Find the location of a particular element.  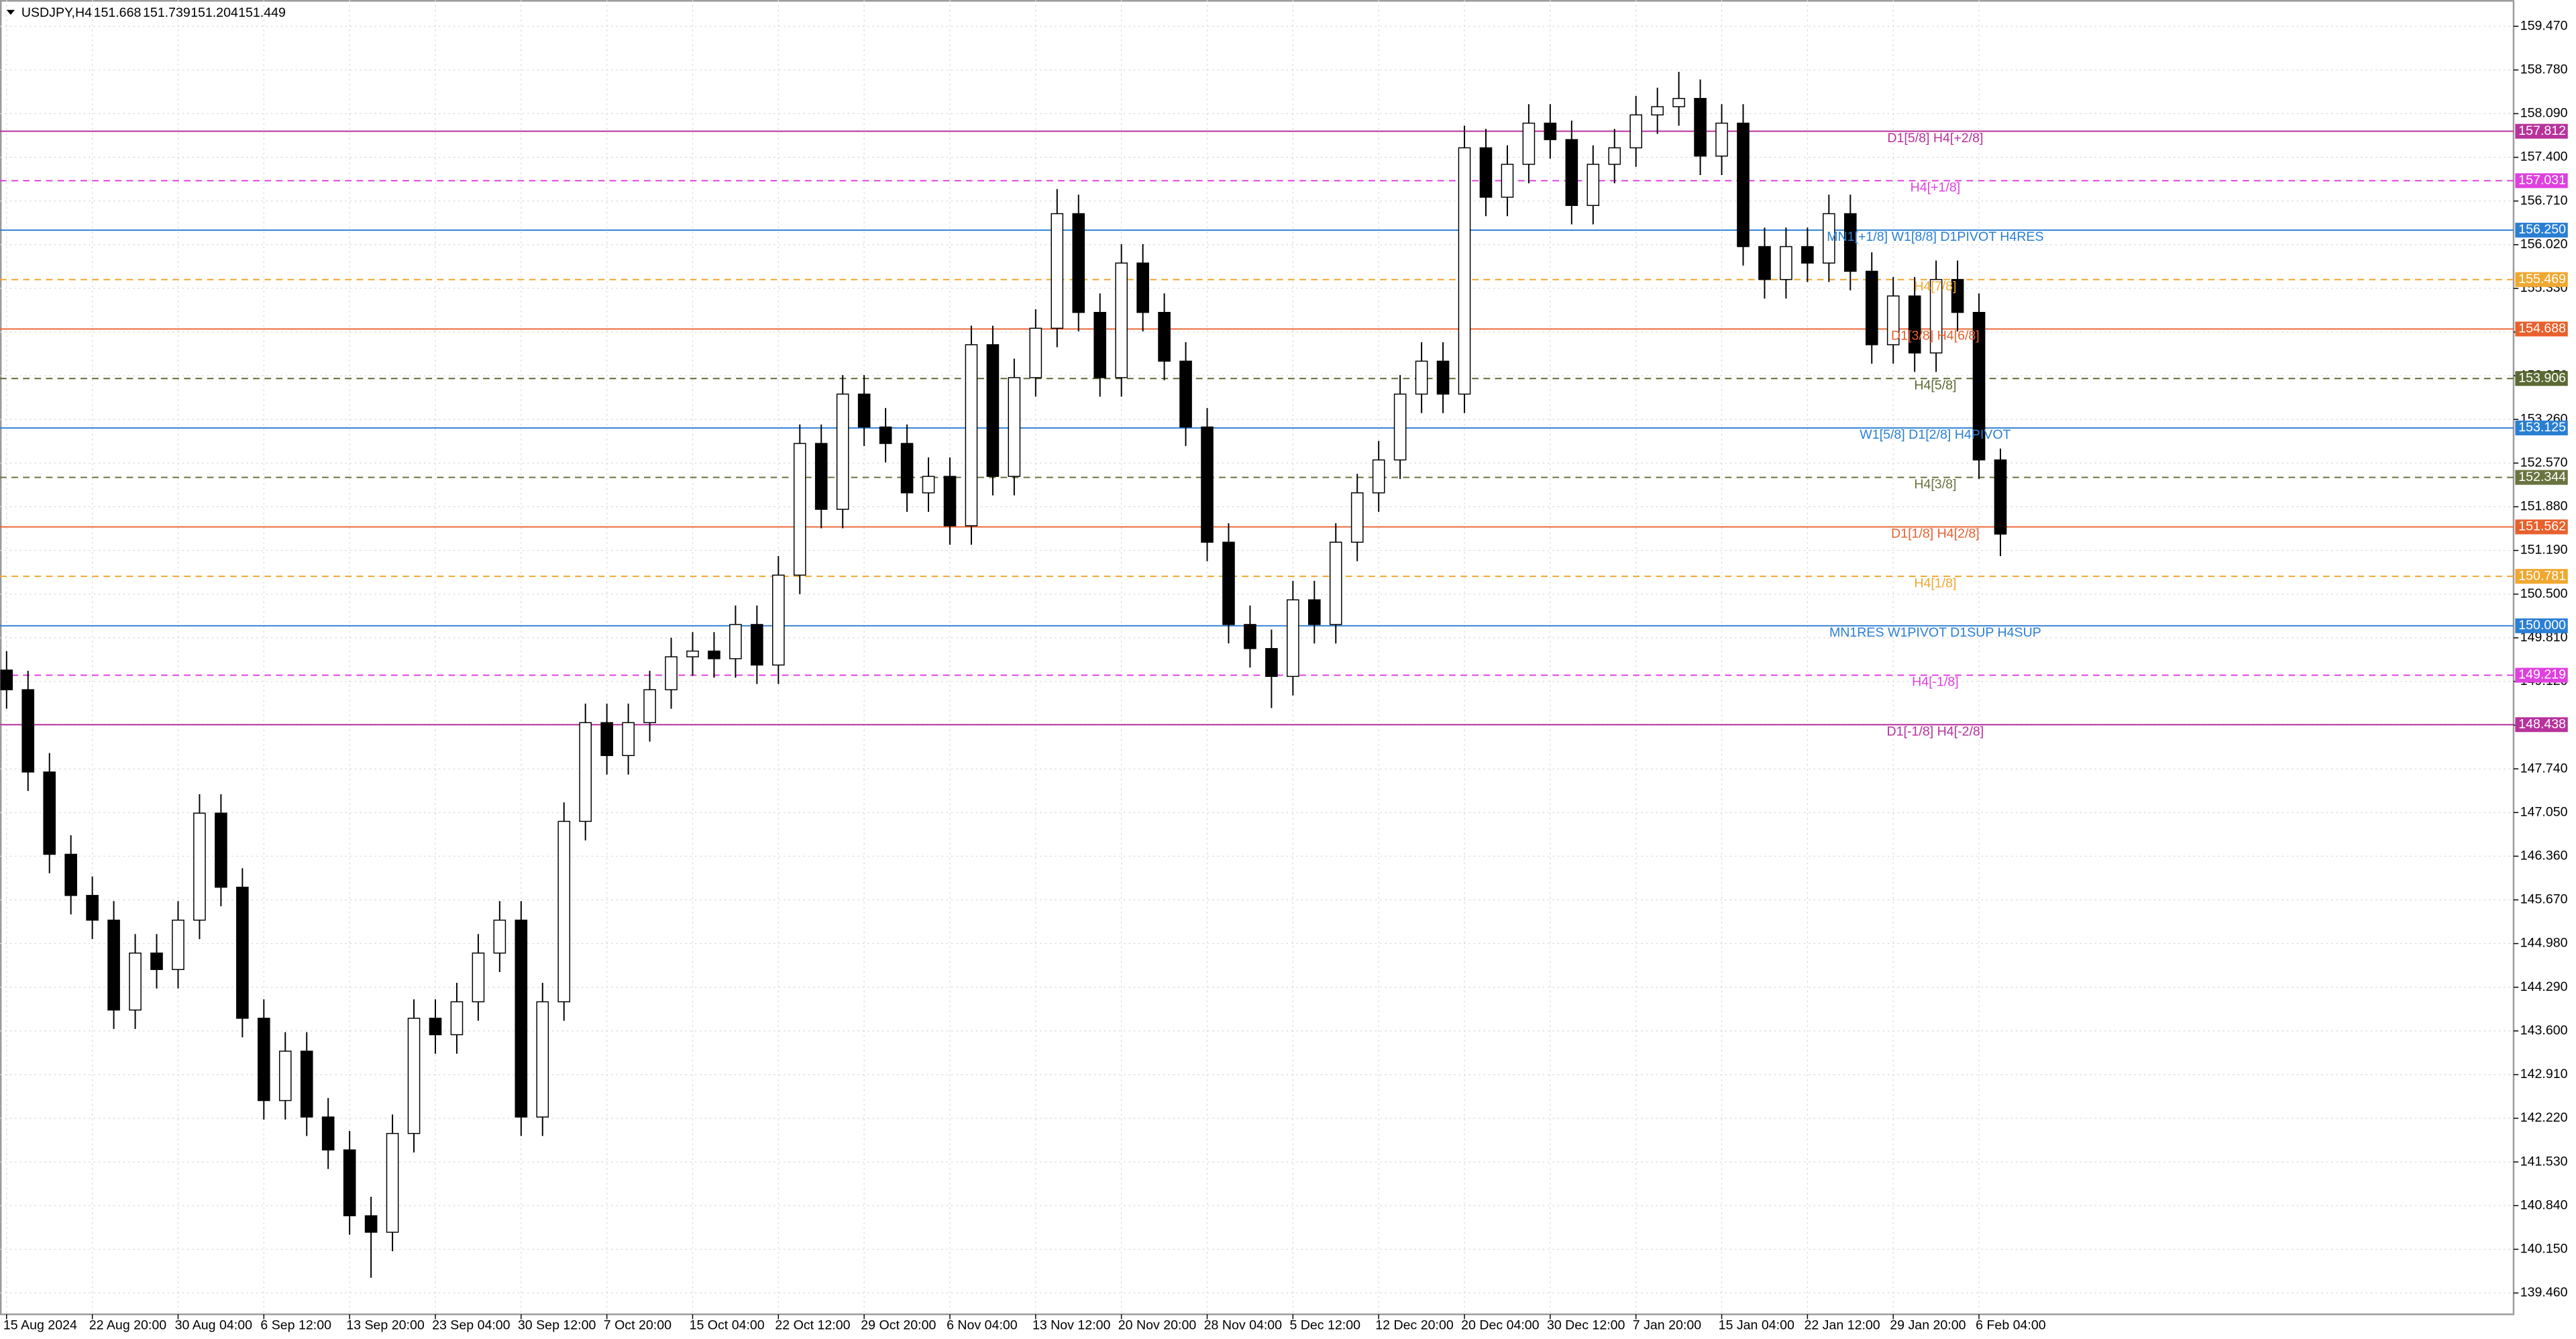

y-tick-label: 158.780 is located at coordinates (2544, 69).